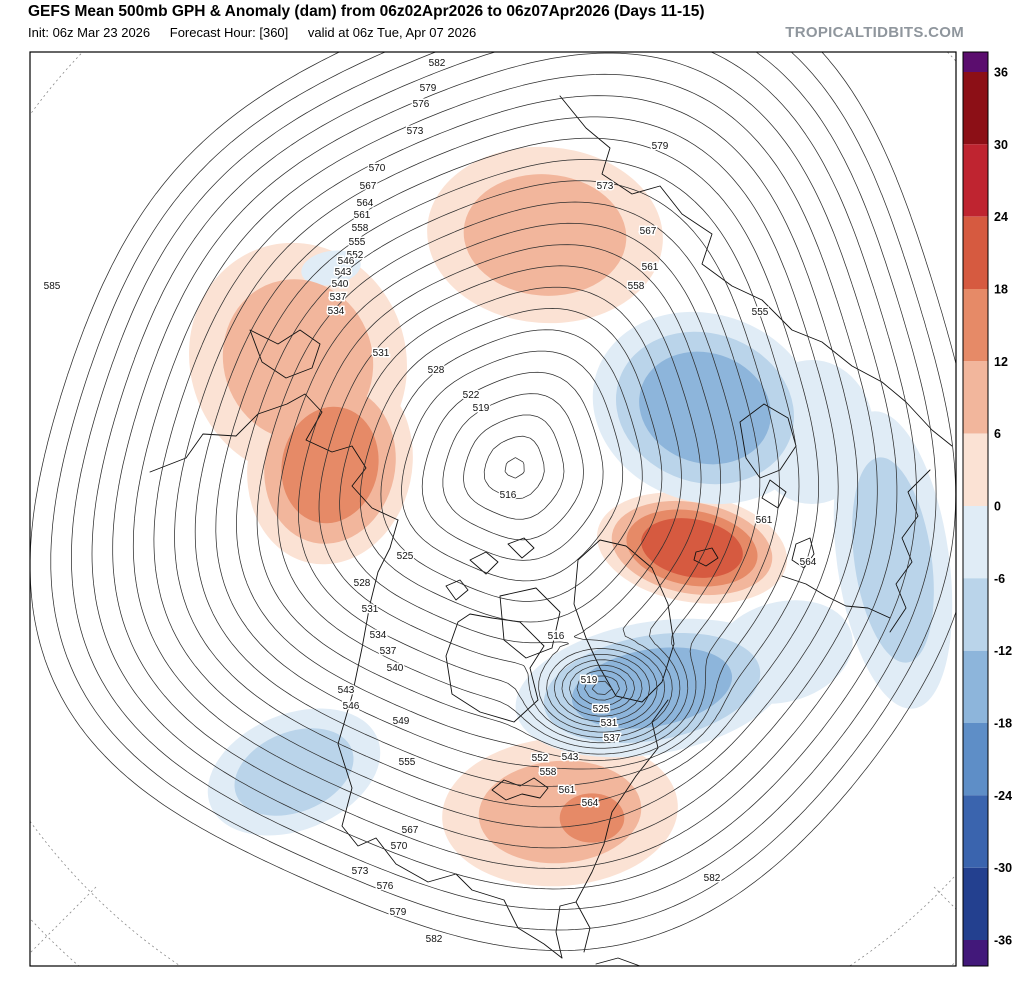 The width and height of the screenshot is (1024, 1000). What do you see at coordinates (503, 598) in the screenshot?
I see `arctic-islands` at bounding box center [503, 598].